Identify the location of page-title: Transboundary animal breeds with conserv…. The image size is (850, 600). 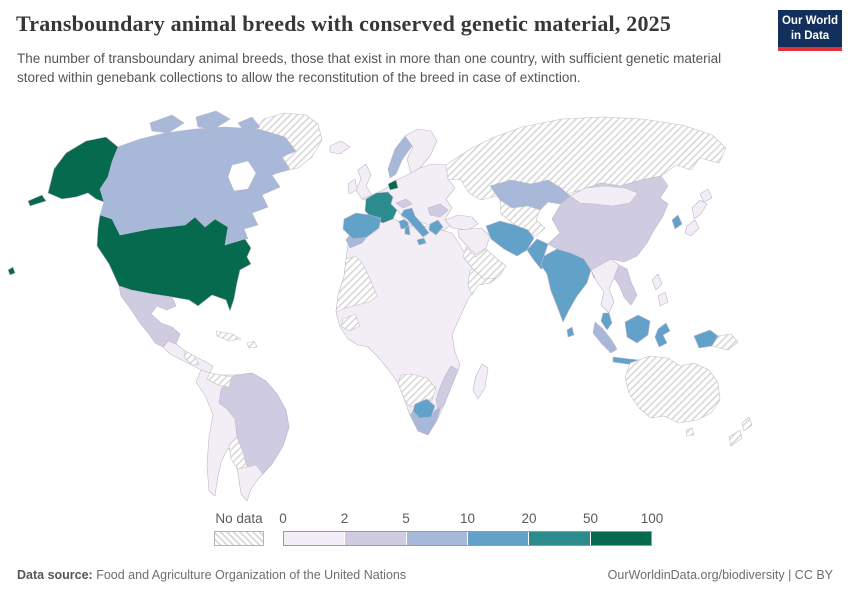
(344, 23).